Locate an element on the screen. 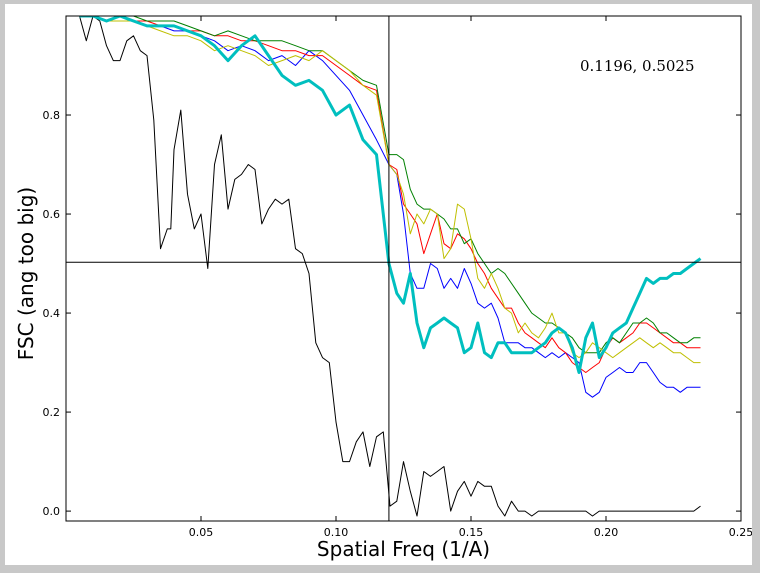  x-tick-label: 0.20 is located at coordinates (606, 532).